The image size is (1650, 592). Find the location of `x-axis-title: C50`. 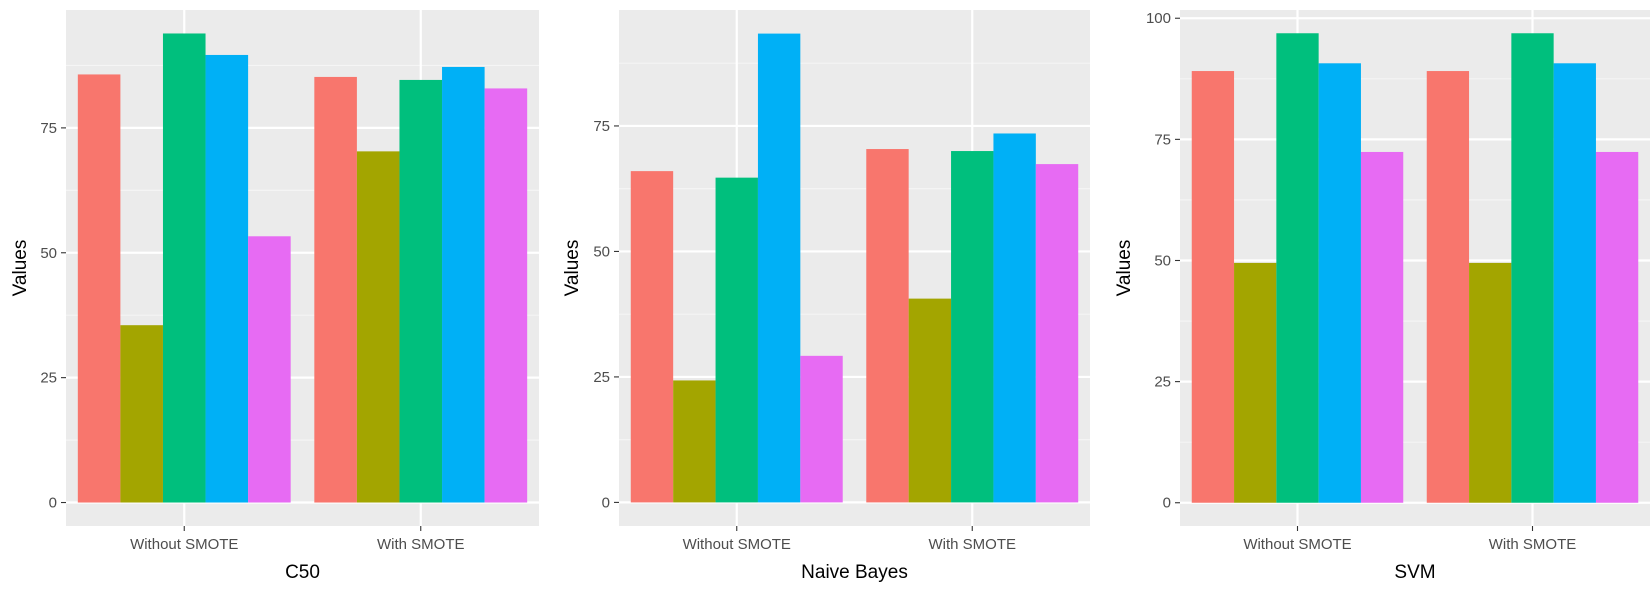

x-axis-title: C50 is located at coordinates (302, 572).